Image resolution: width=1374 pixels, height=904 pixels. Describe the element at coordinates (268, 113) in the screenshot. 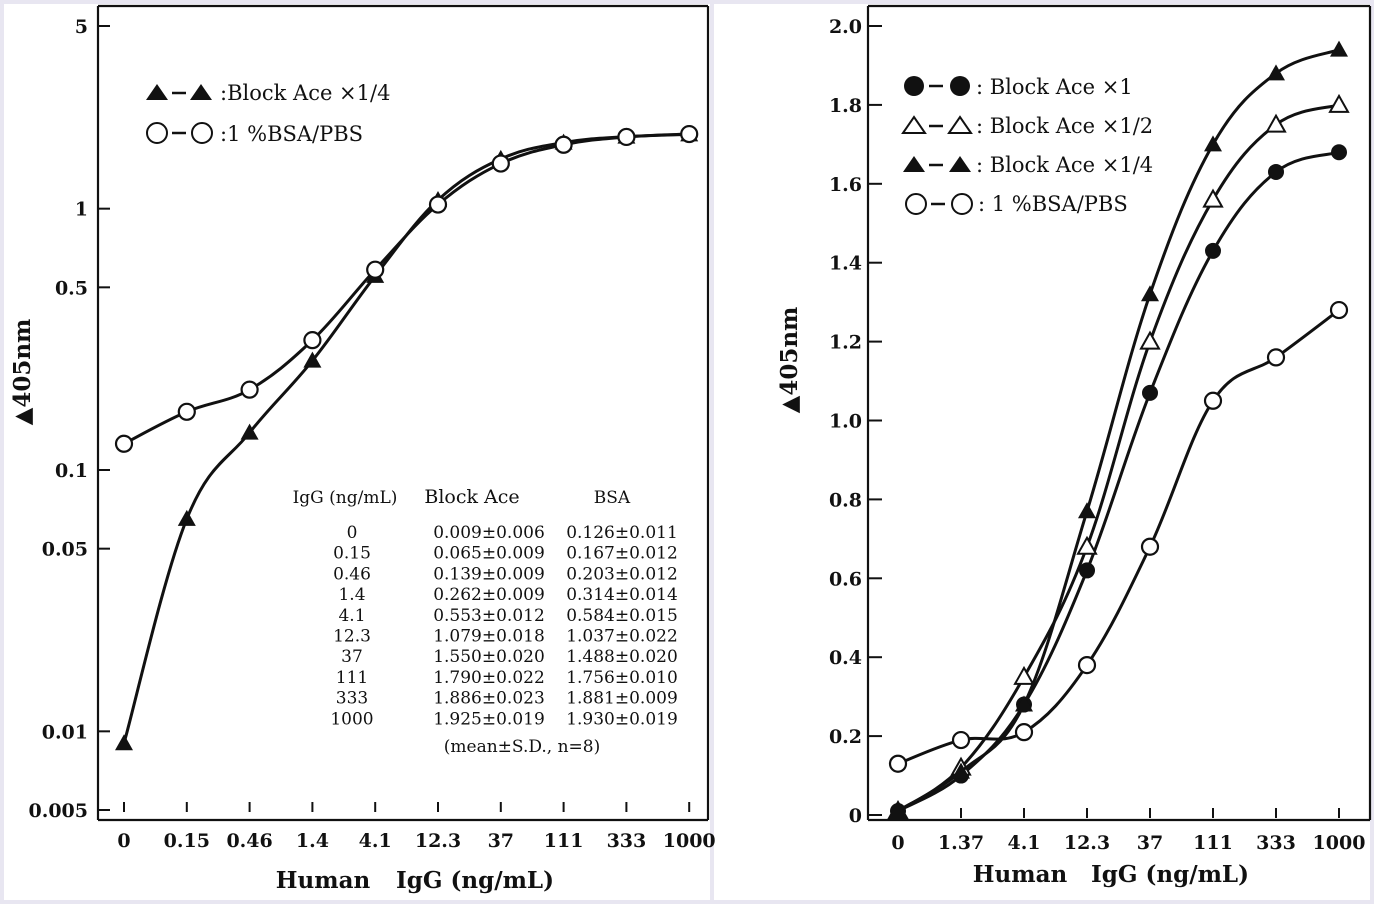

I see `left-legend: :Block Ace ×1/4 :1 %BSA/PBS` at that location.